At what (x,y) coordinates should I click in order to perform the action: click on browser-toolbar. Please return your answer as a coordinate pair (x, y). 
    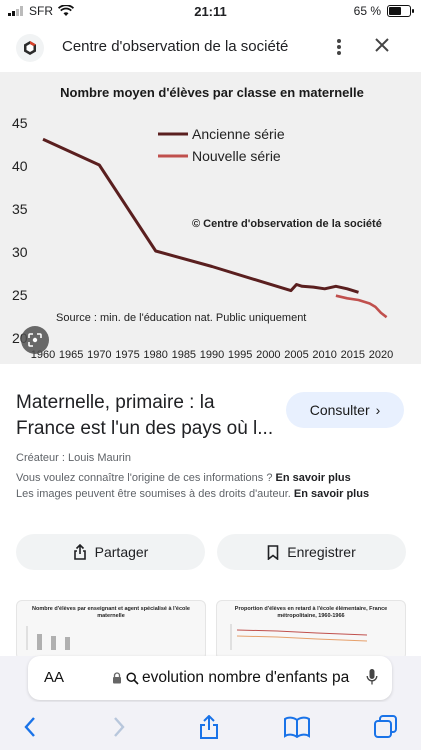
    Looking at the image, I should click on (210, 726).